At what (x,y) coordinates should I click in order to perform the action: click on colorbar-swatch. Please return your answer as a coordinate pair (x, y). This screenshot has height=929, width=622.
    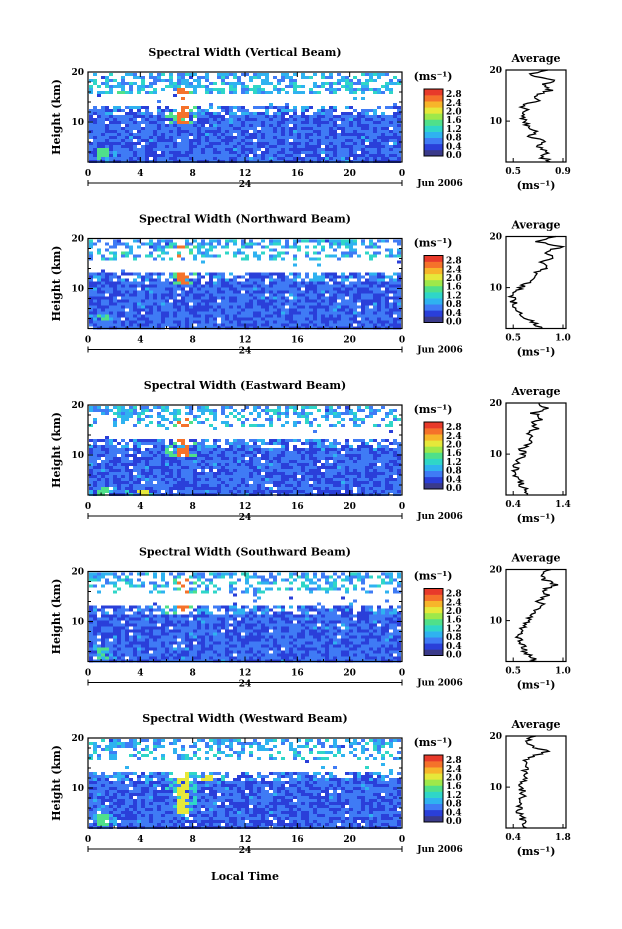
    Looking at the image, I should click on (433, 313).